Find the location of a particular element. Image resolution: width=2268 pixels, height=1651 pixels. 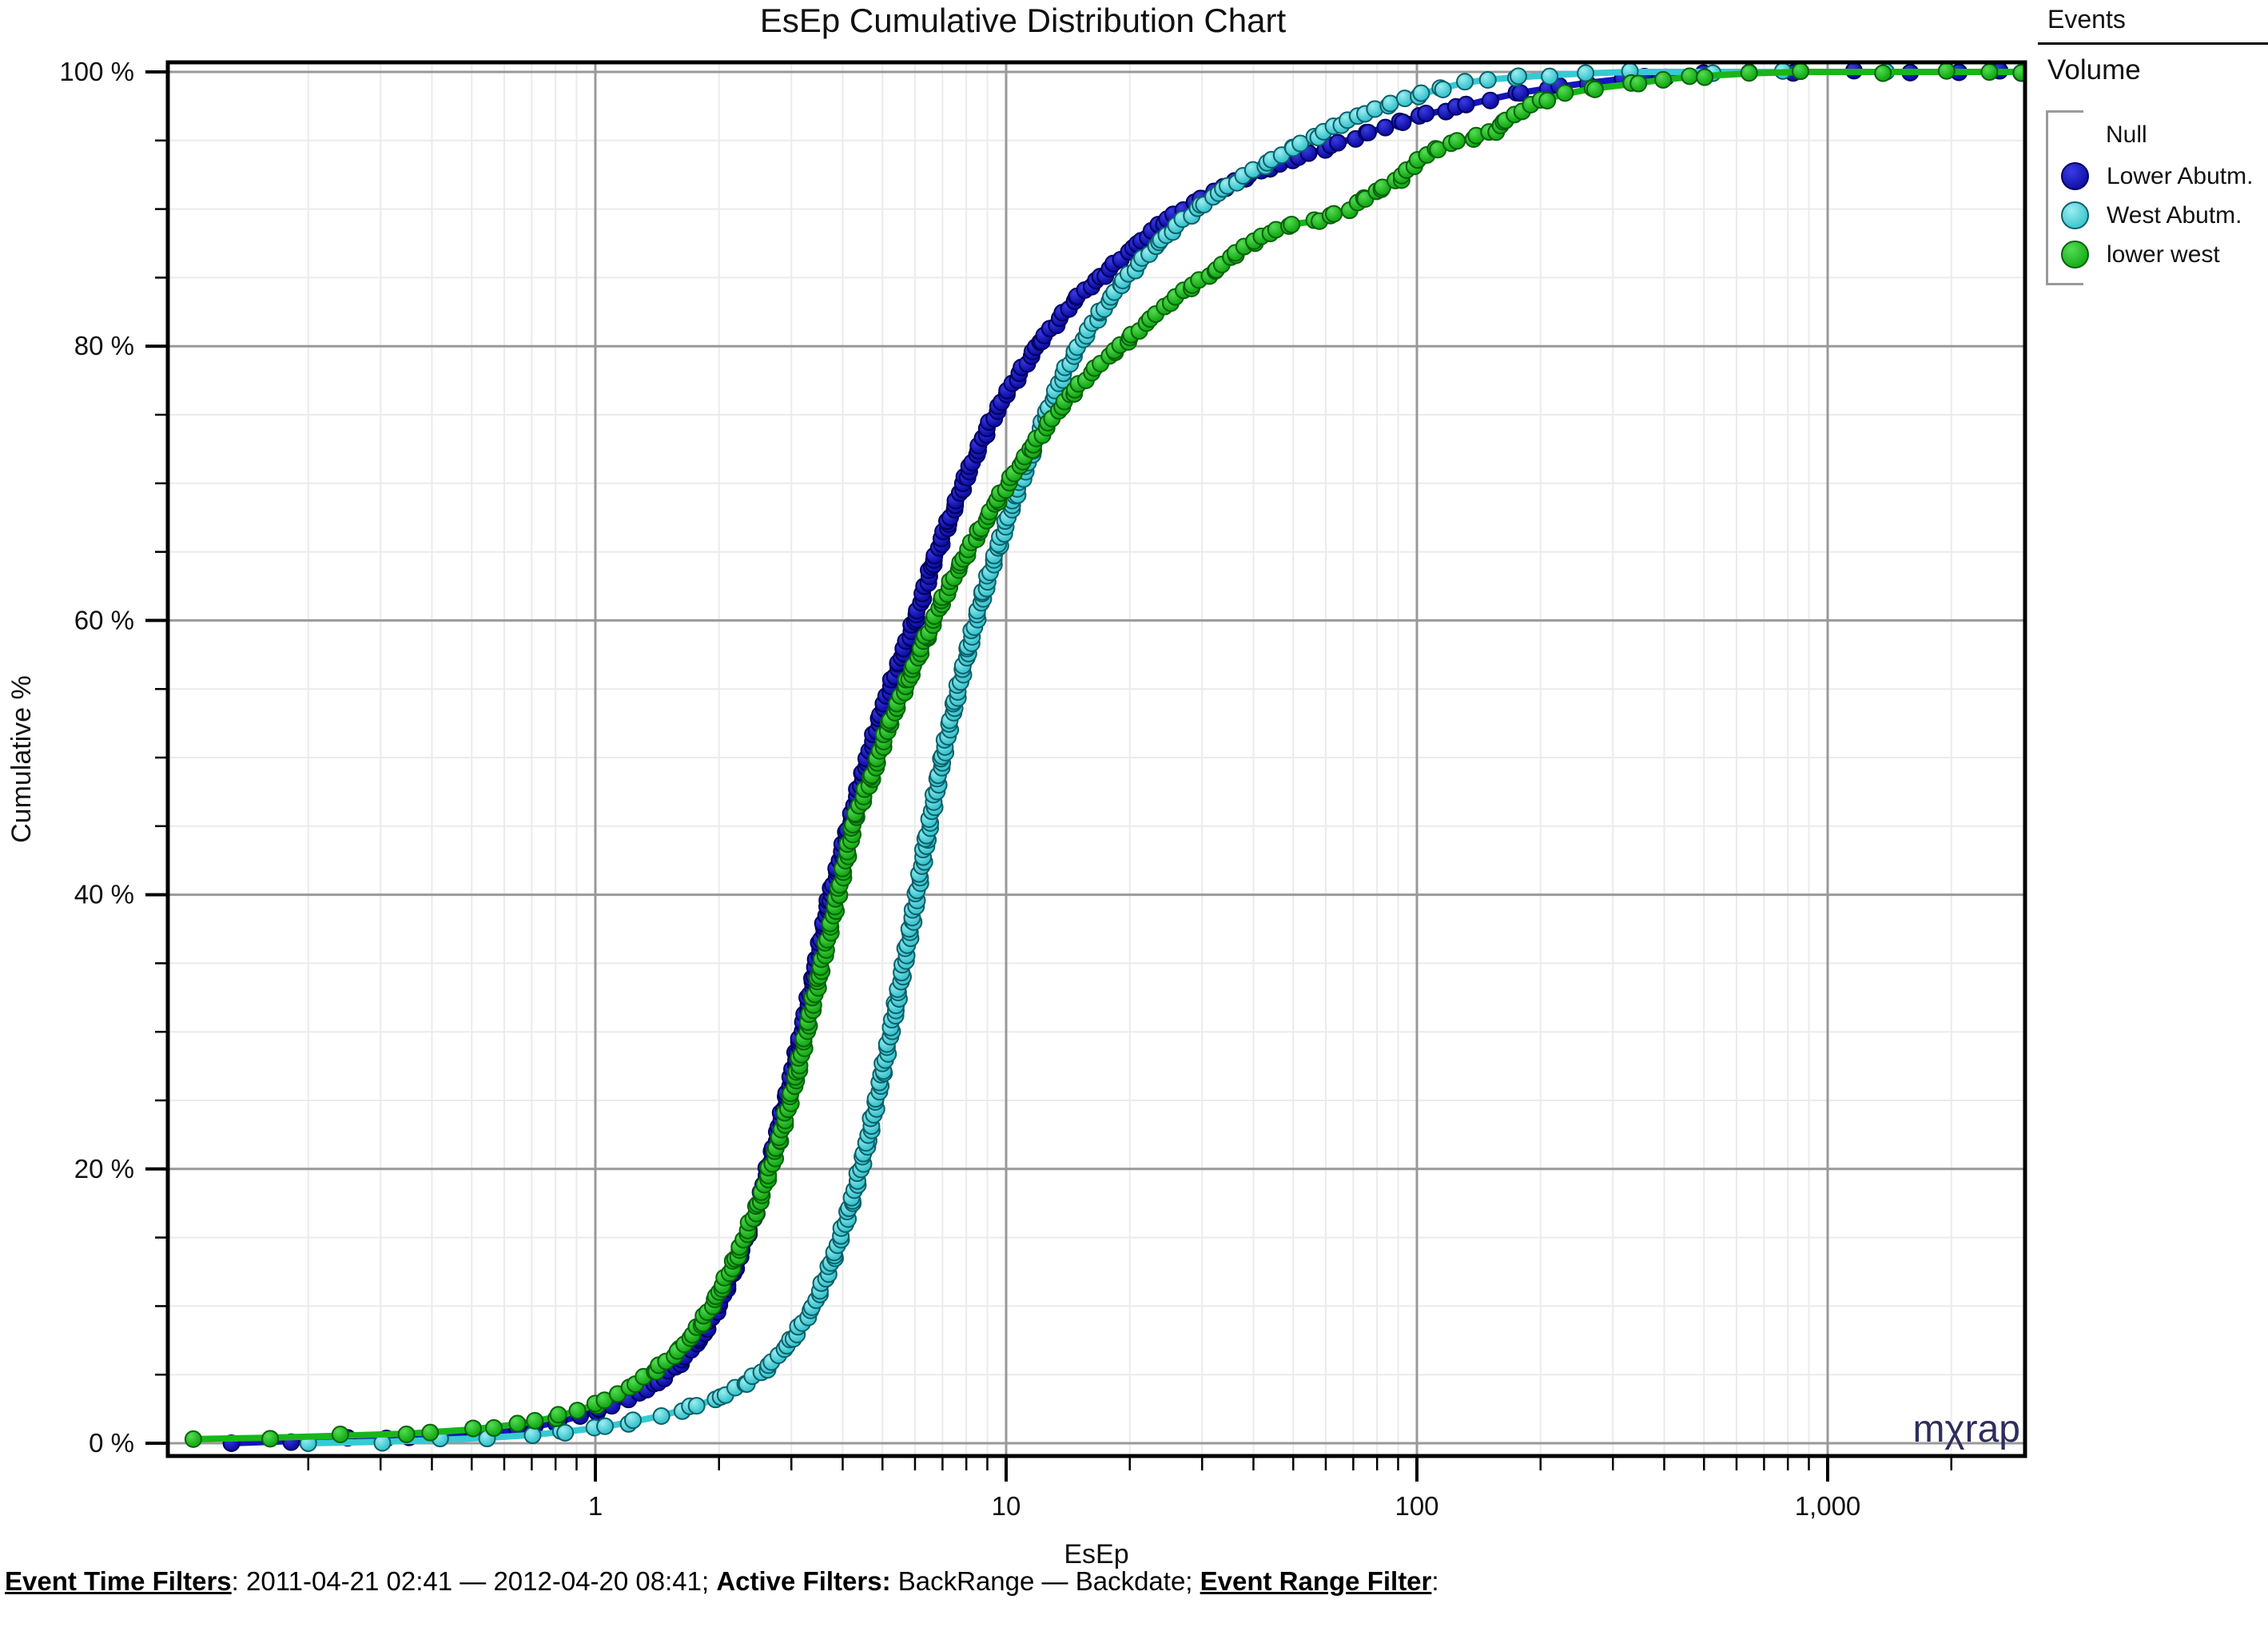

y-tick-label: 20 % is located at coordinates (104, 1169).